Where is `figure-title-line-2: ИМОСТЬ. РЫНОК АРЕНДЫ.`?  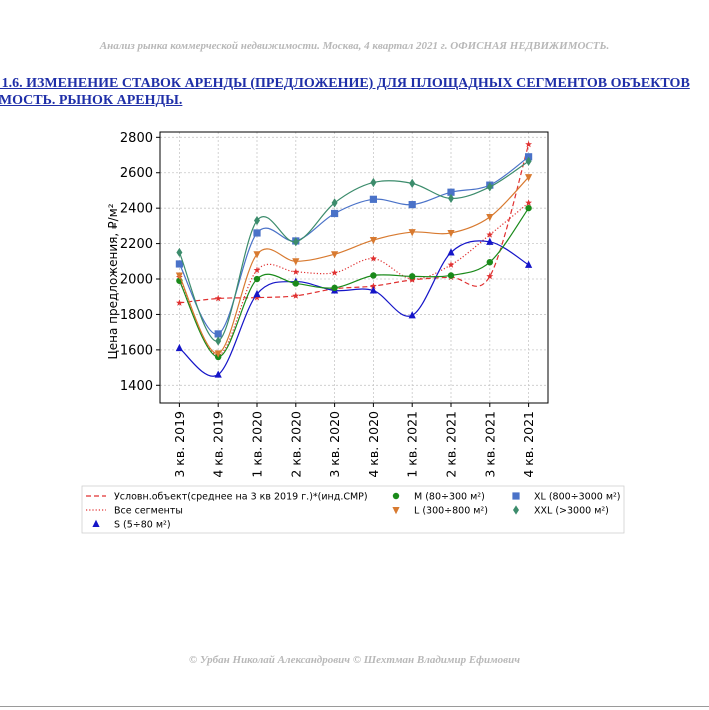
figure-title-line-2: ИМОСТЬ. РЫНОК АРЕНДЫ. is located at coordinates (91, 100).